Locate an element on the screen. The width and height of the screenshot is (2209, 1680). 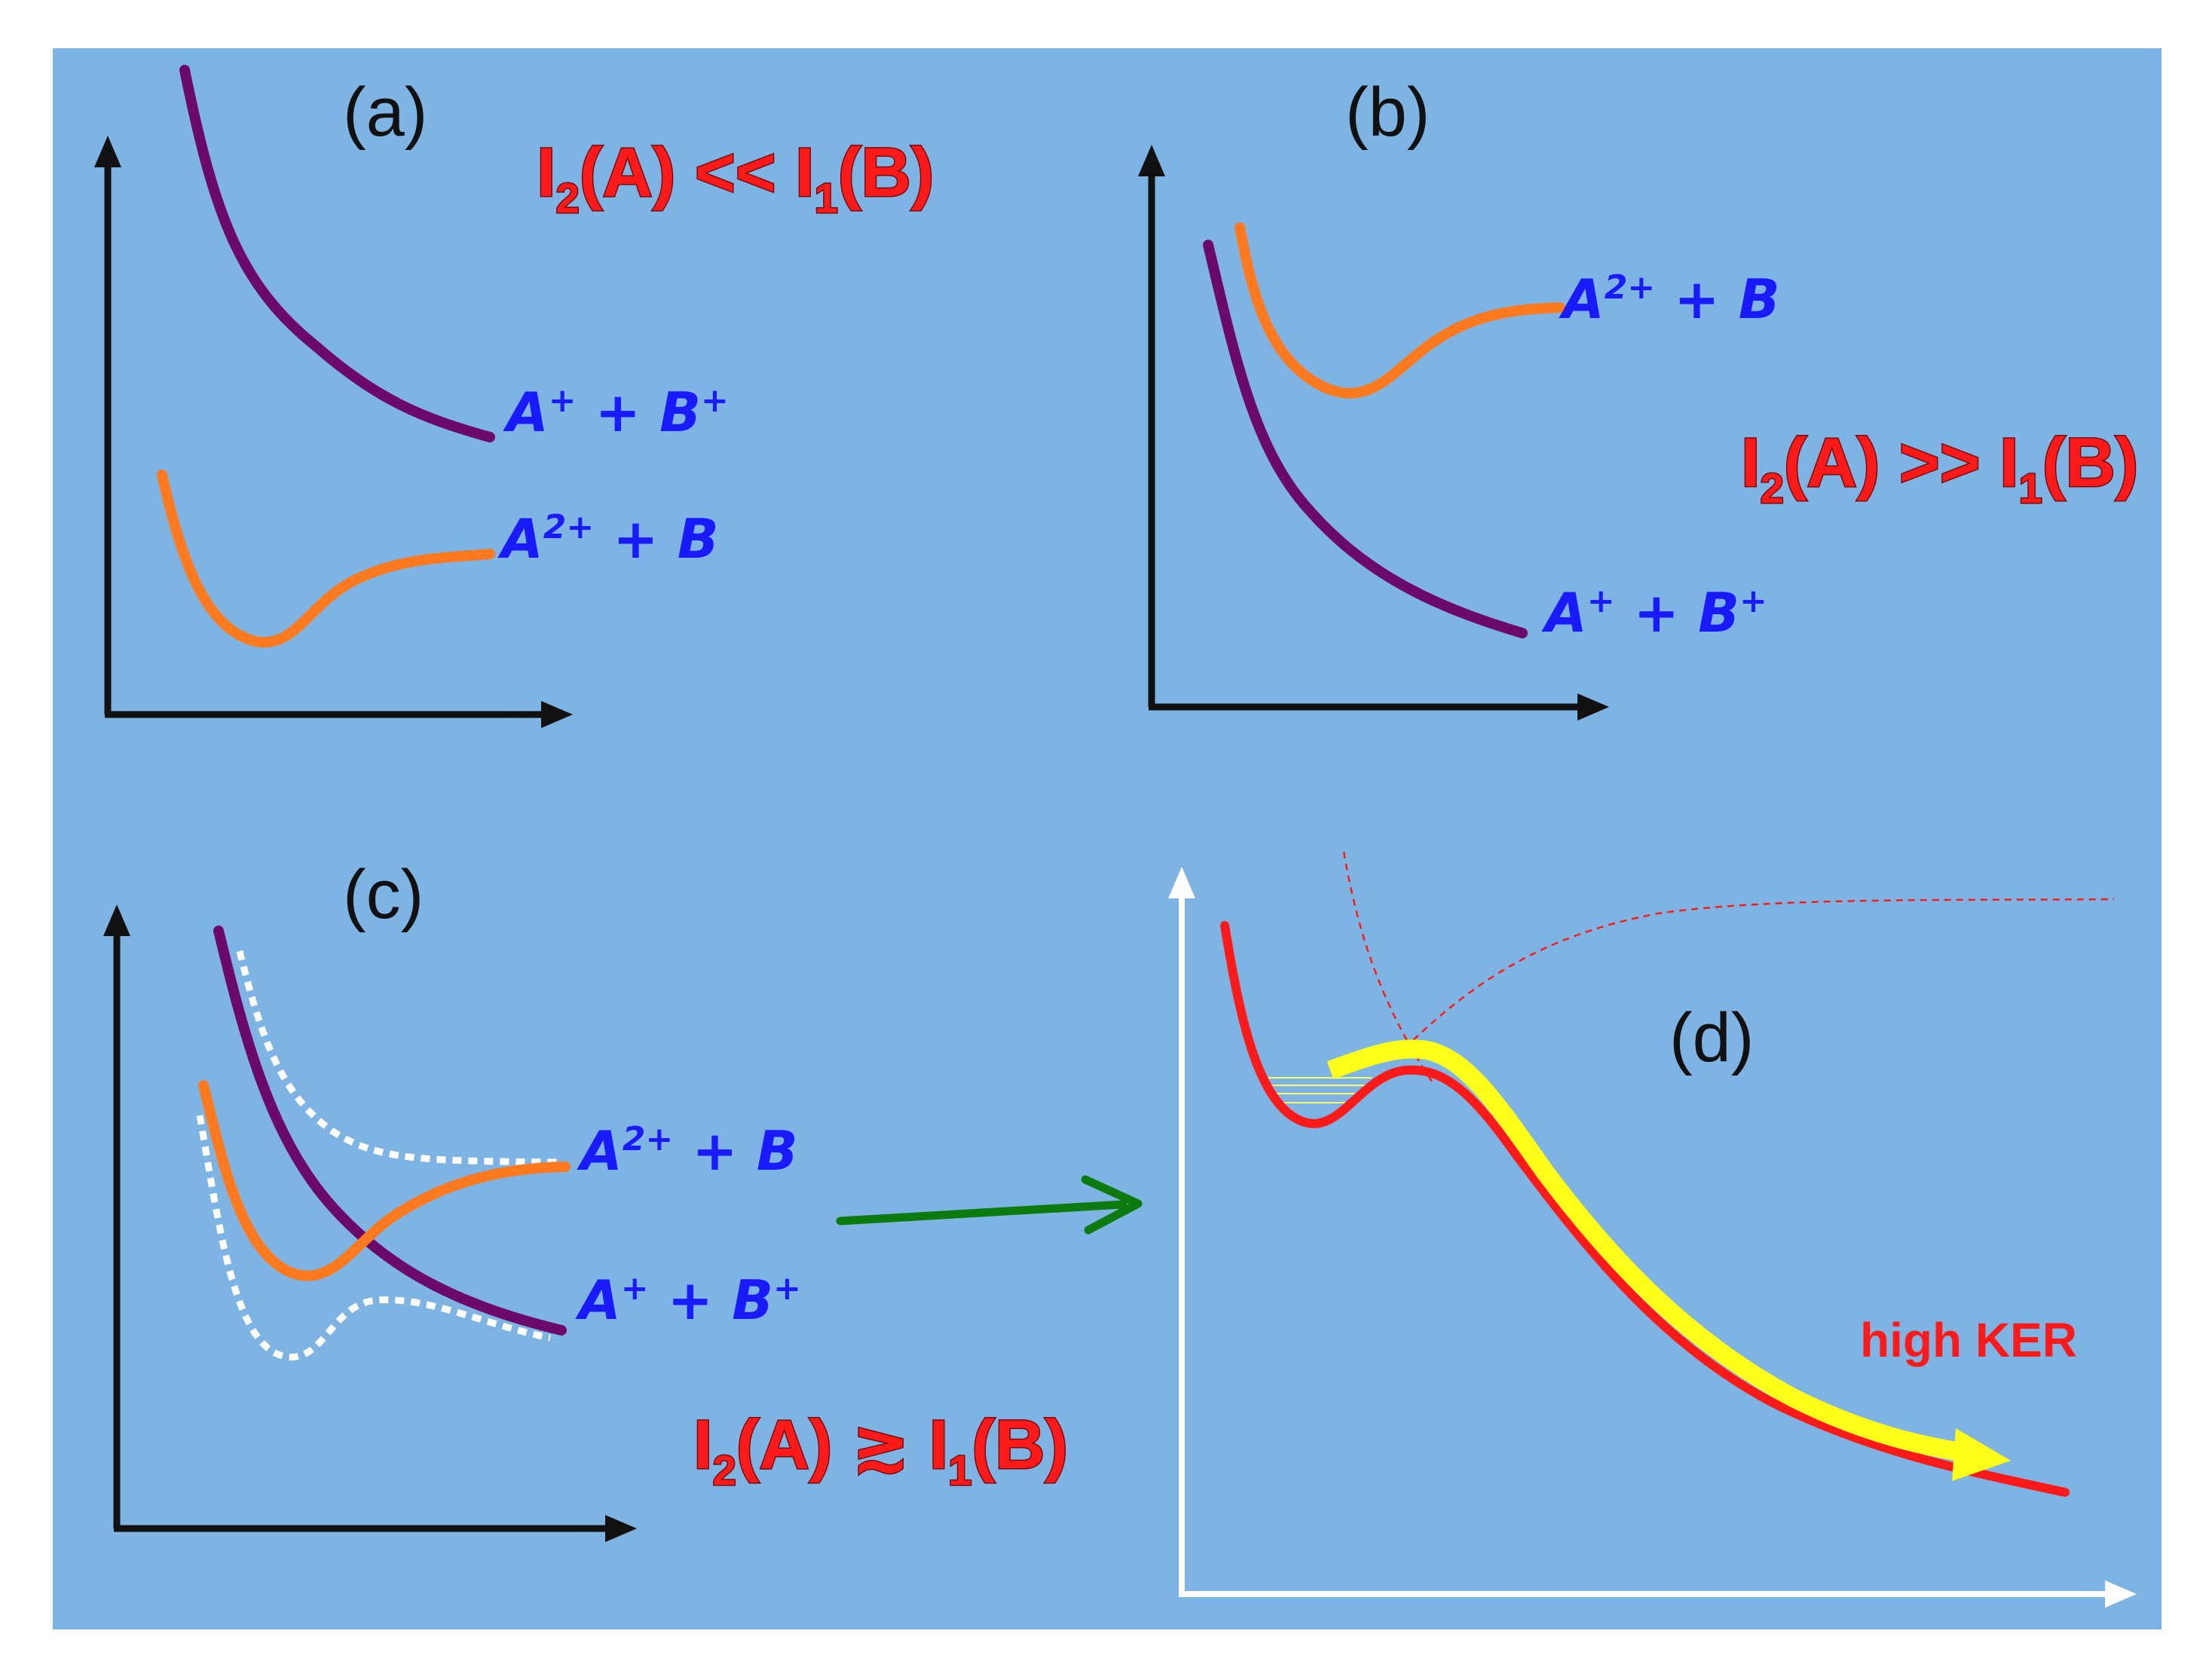
panel-a-x-arrowhead is located at coordinates (557, 714).